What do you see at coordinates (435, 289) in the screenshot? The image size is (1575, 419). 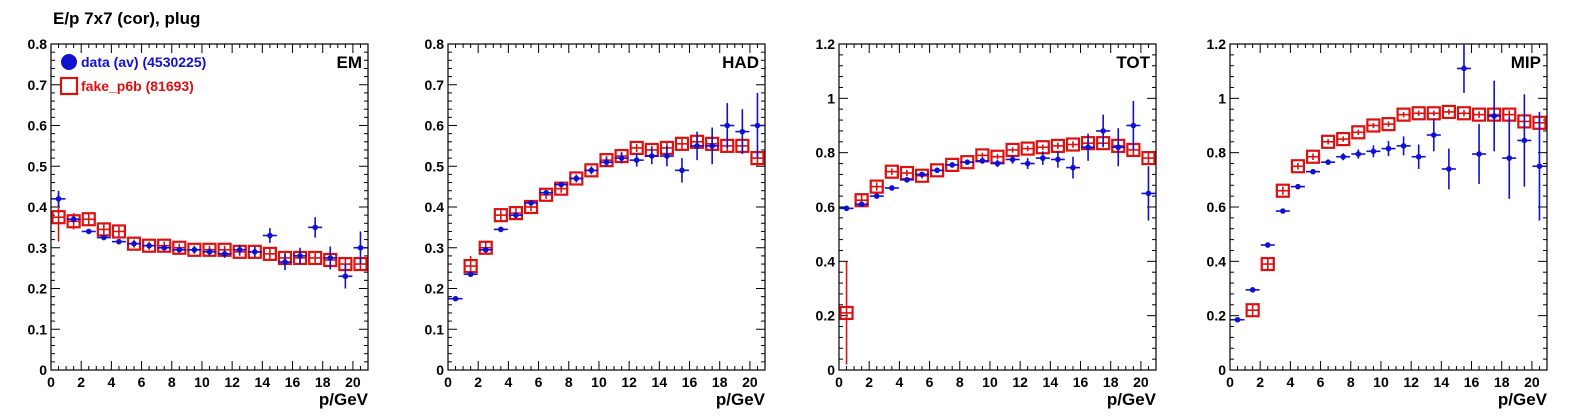 I see `y-tick-label: 0.2` at bounding box center [435, 289].